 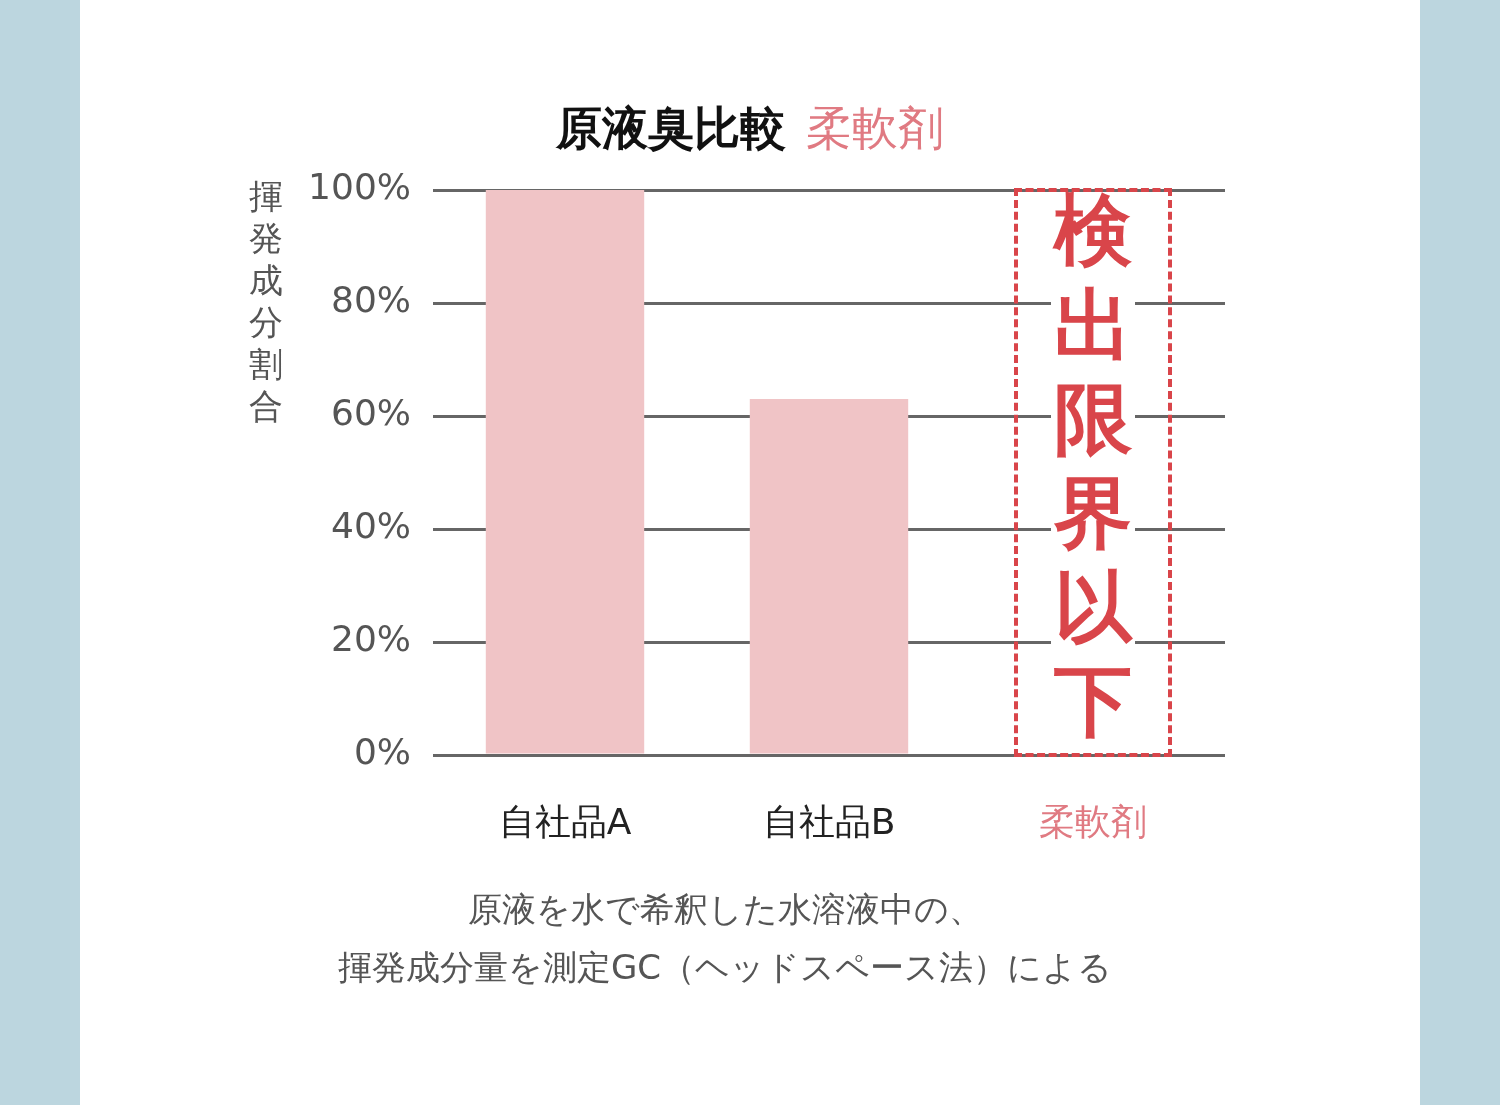 What do you see at coordinates (829, 821) in the screenshot?
I see `x-tick-label: 自社品B` at bounding box center [829, 821].